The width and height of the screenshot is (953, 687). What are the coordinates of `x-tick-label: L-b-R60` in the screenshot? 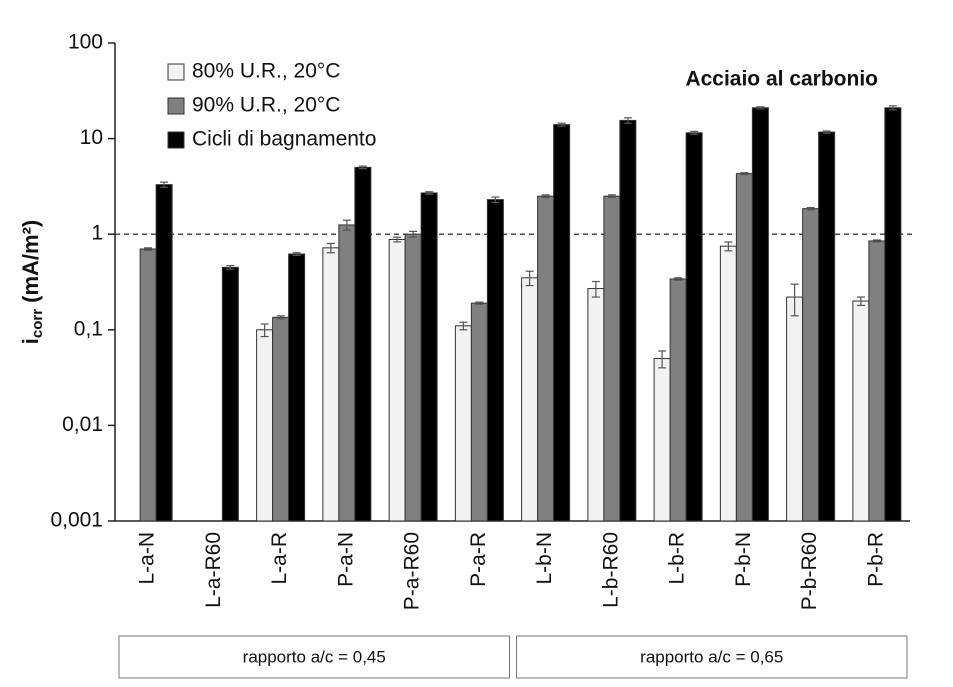 It's located at (610, 570).